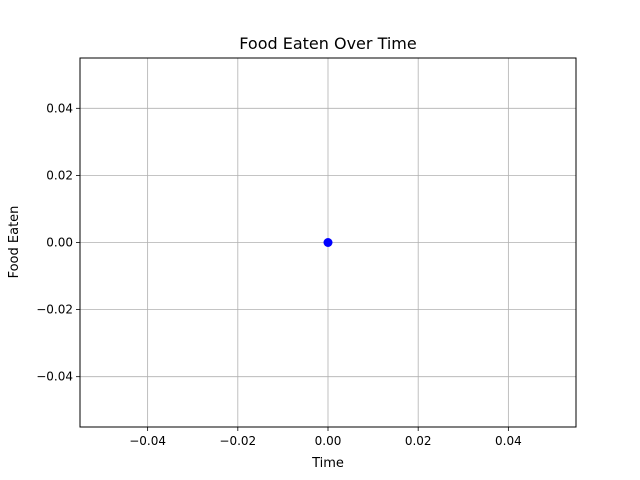 The image size is (640, 480). I want to click on x-tick-label: 0.04, so click(508, 441).